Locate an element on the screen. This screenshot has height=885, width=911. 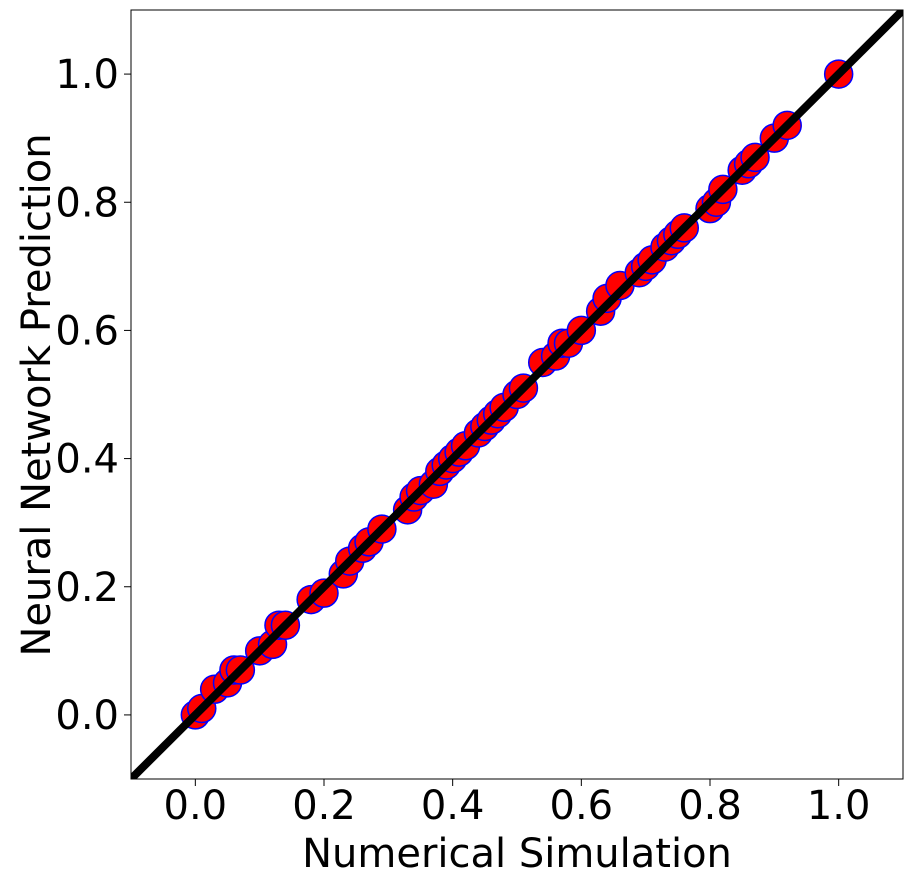
x-tick-label: 0.8 is located at coordinates (710, 806).